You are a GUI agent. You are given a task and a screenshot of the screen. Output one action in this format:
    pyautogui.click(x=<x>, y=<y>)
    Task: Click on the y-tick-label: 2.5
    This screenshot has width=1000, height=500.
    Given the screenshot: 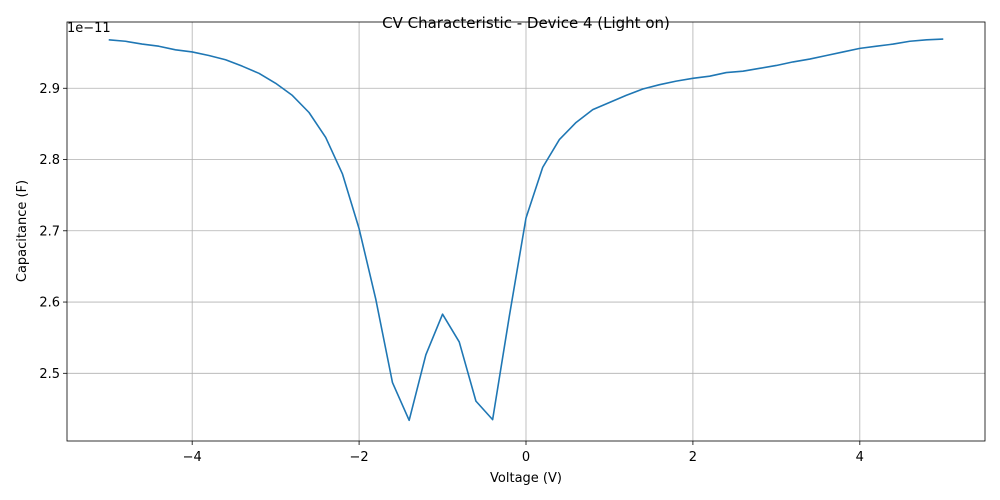 What is the action you would take?
    pyautogui.click(x=49, y=374)
    